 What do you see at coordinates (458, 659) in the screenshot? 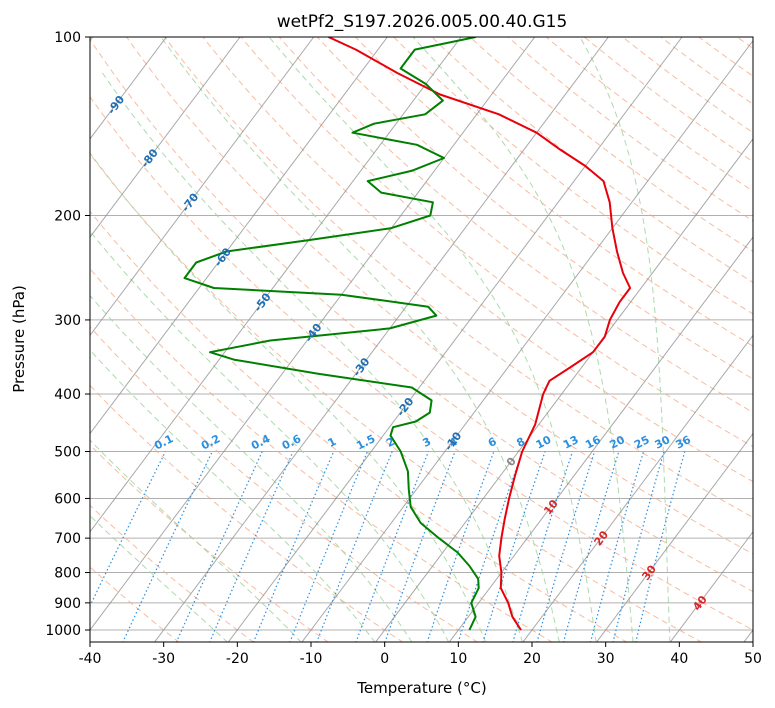
I see `x-tick-label: 10` at bounding box center [458, 659].